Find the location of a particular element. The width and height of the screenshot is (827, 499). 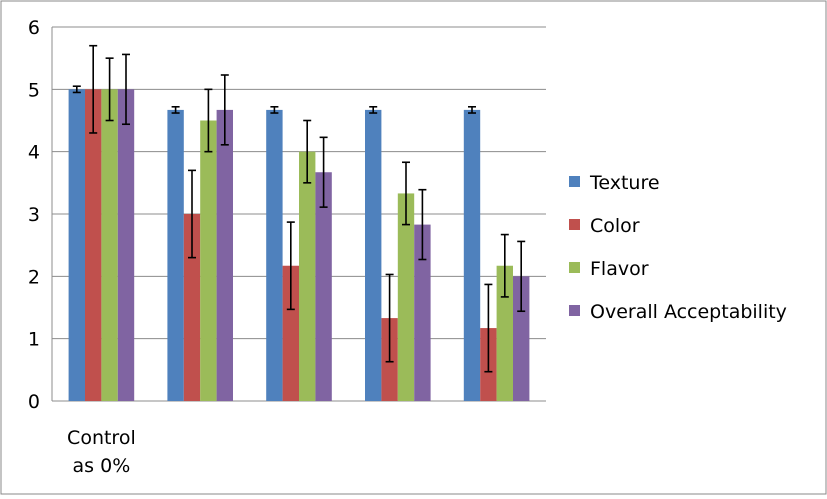

y-tick-label: 3 is located at coordinates (34, 215).